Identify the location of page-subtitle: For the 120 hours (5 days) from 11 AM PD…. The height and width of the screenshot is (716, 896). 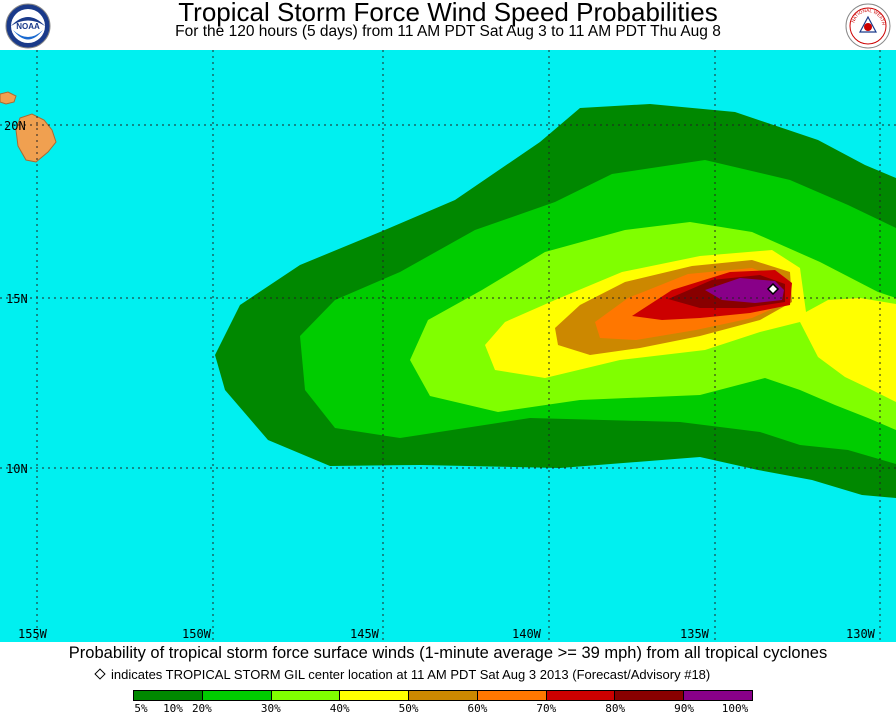
(448, 31).